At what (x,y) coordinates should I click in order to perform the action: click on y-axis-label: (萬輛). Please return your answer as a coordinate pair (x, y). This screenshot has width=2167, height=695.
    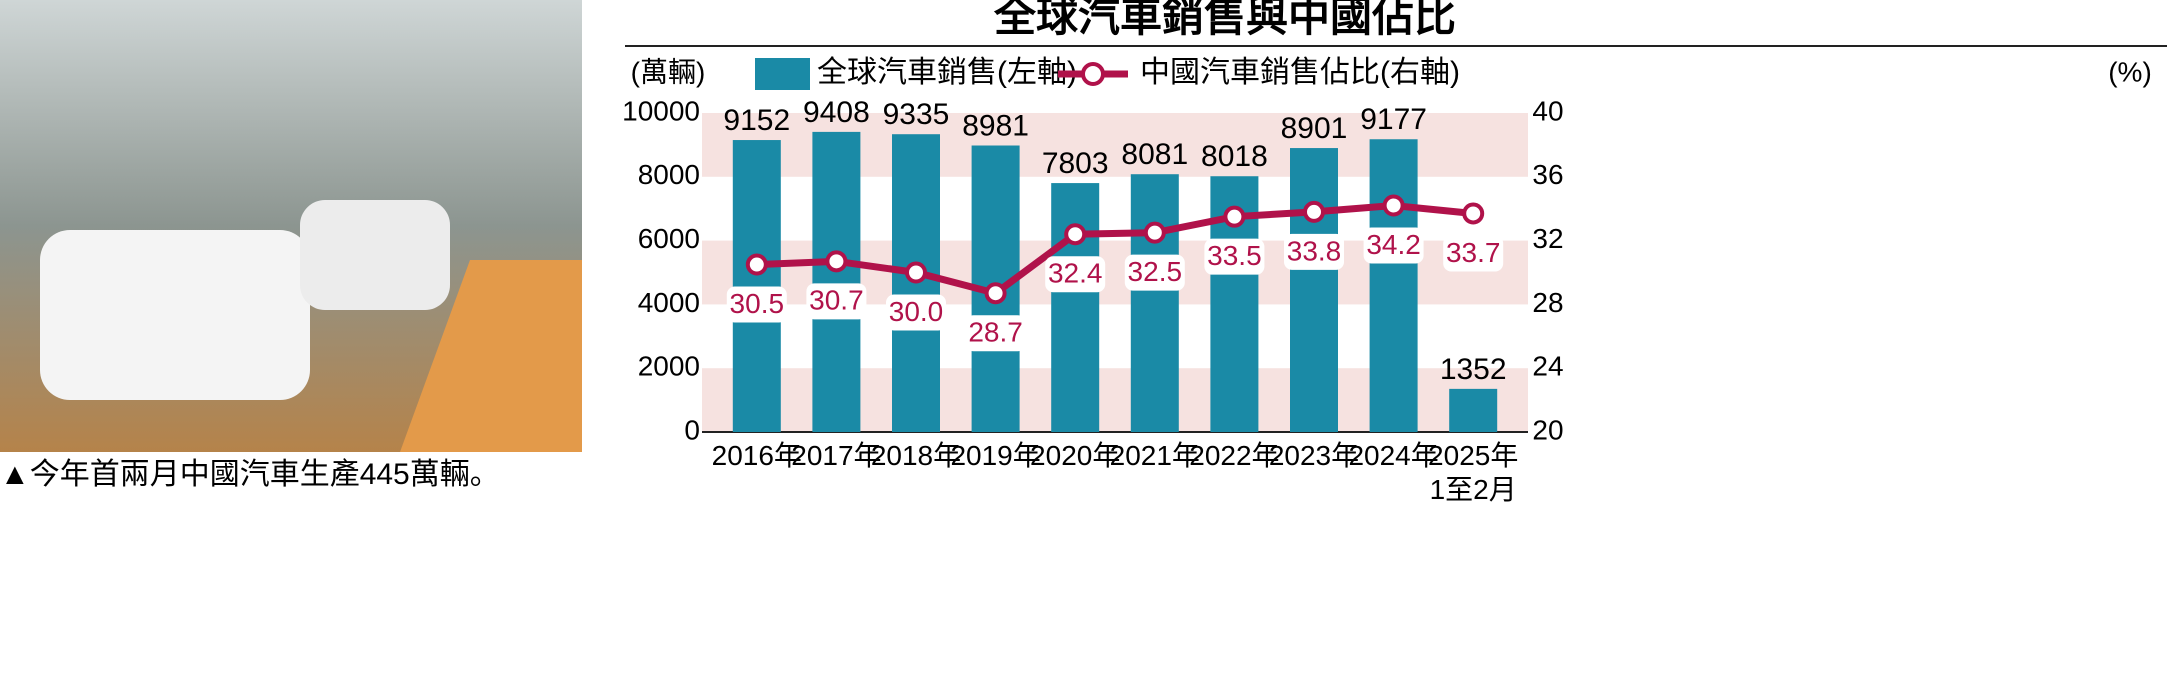
    Looking at the image, I should click on (668, 71).